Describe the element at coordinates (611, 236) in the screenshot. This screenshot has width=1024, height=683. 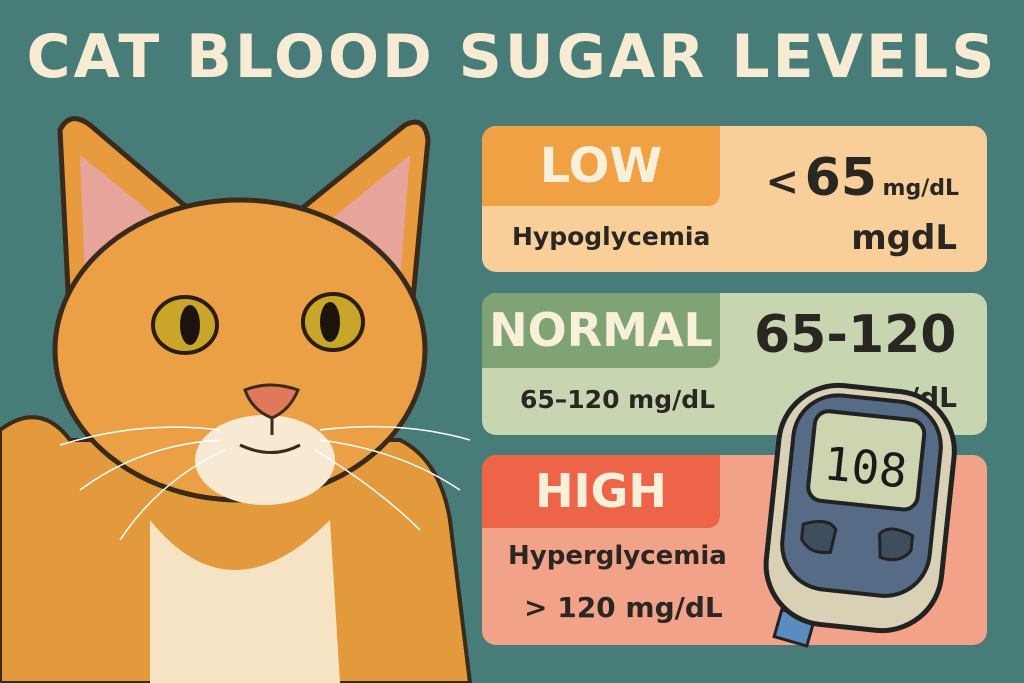
I see `low-condition: Hypoglycemia` at that location.